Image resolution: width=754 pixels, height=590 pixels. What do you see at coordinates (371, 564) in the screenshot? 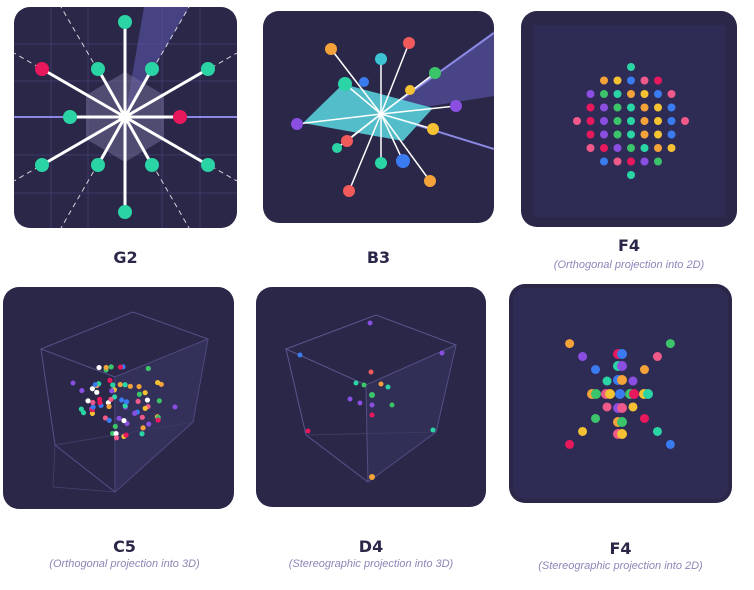
I see `card-subtitle: (Stereographic projection into 3D)` at bounding box center [371, 564].